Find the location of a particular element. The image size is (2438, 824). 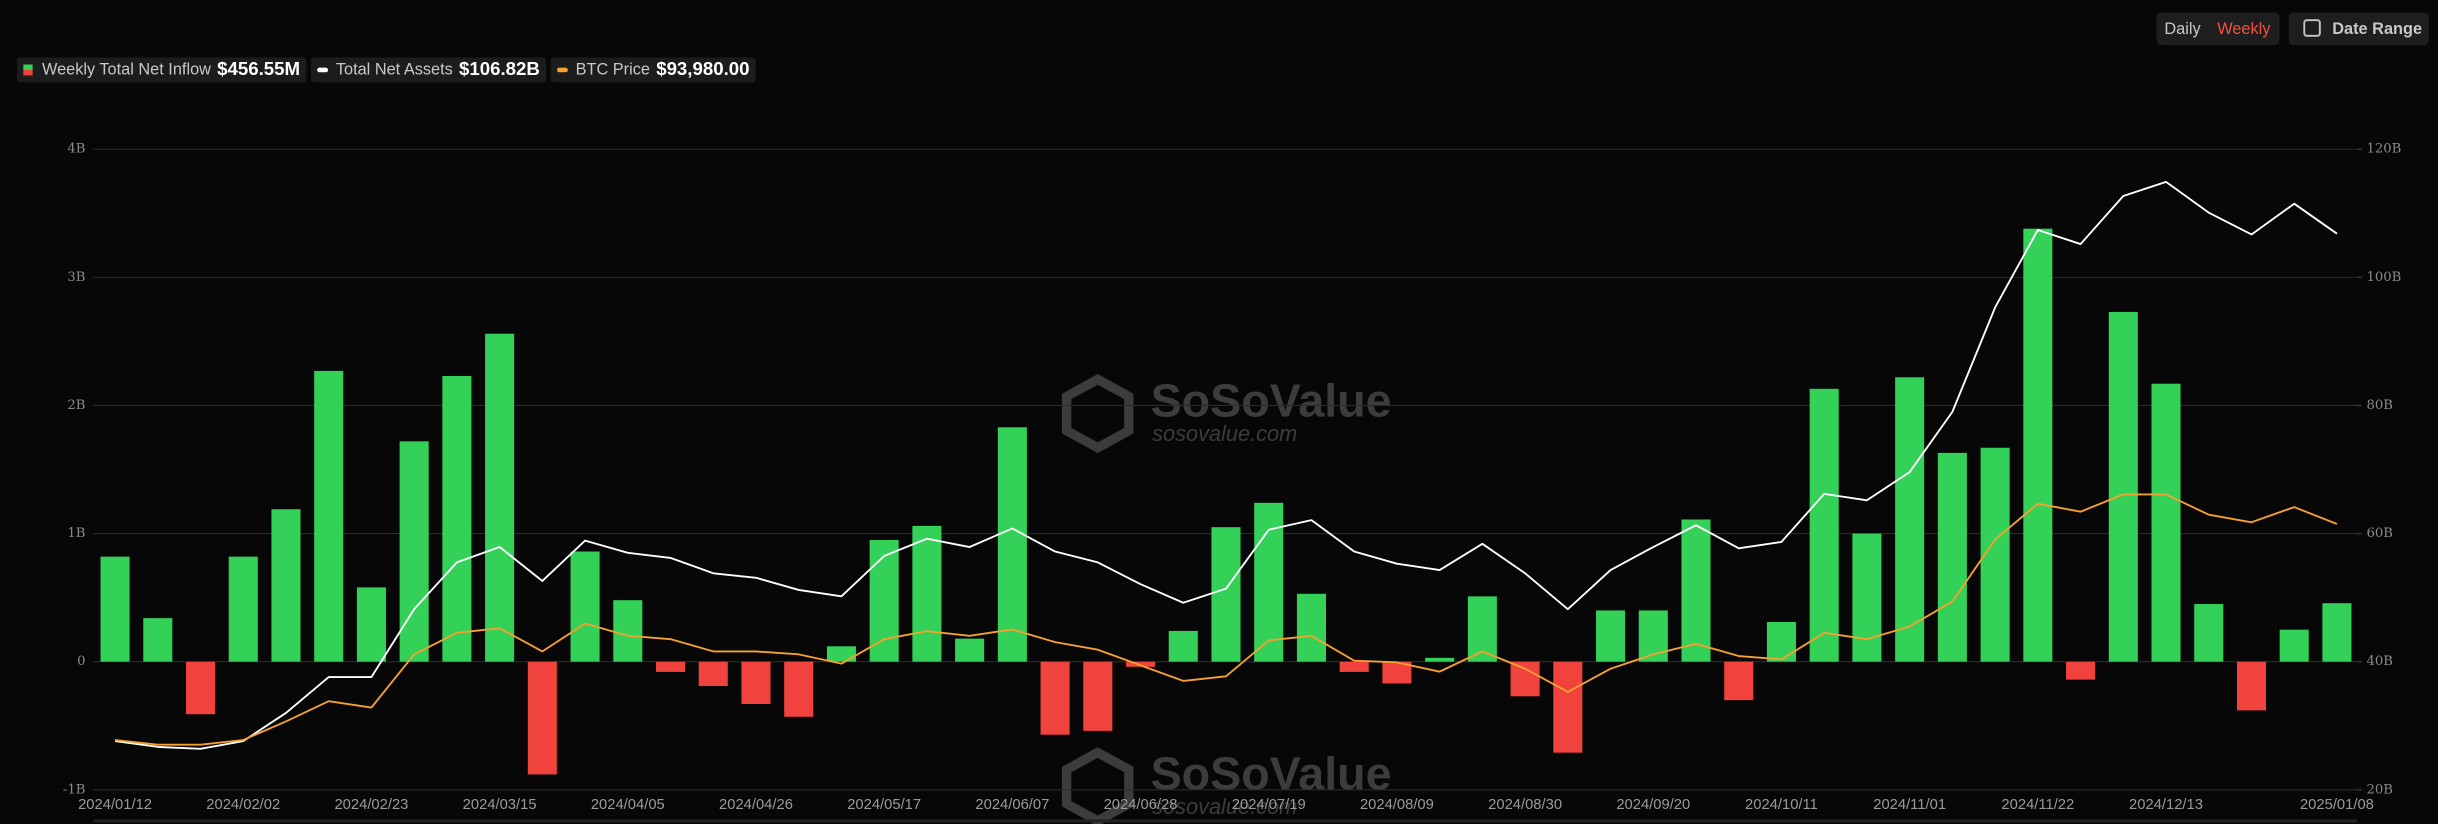

y-tick-label: 1B is located at coordinates (76, 533).